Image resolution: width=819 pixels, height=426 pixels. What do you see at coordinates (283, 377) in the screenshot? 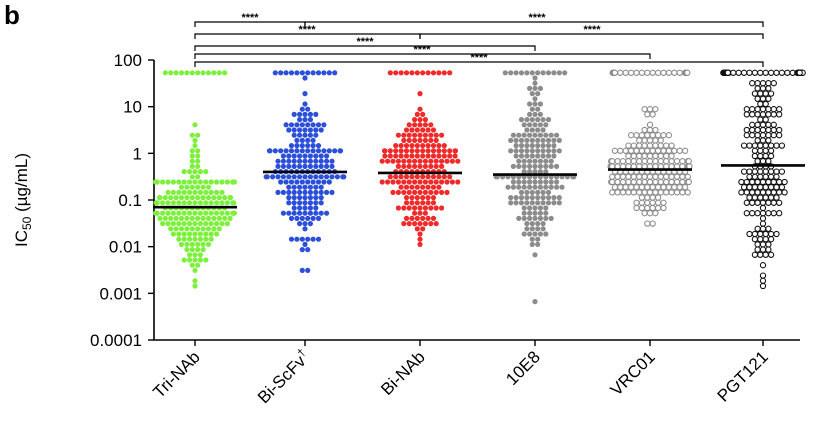
I see `category-label: Bi-ScFv†` at bounding box center [283, 377].